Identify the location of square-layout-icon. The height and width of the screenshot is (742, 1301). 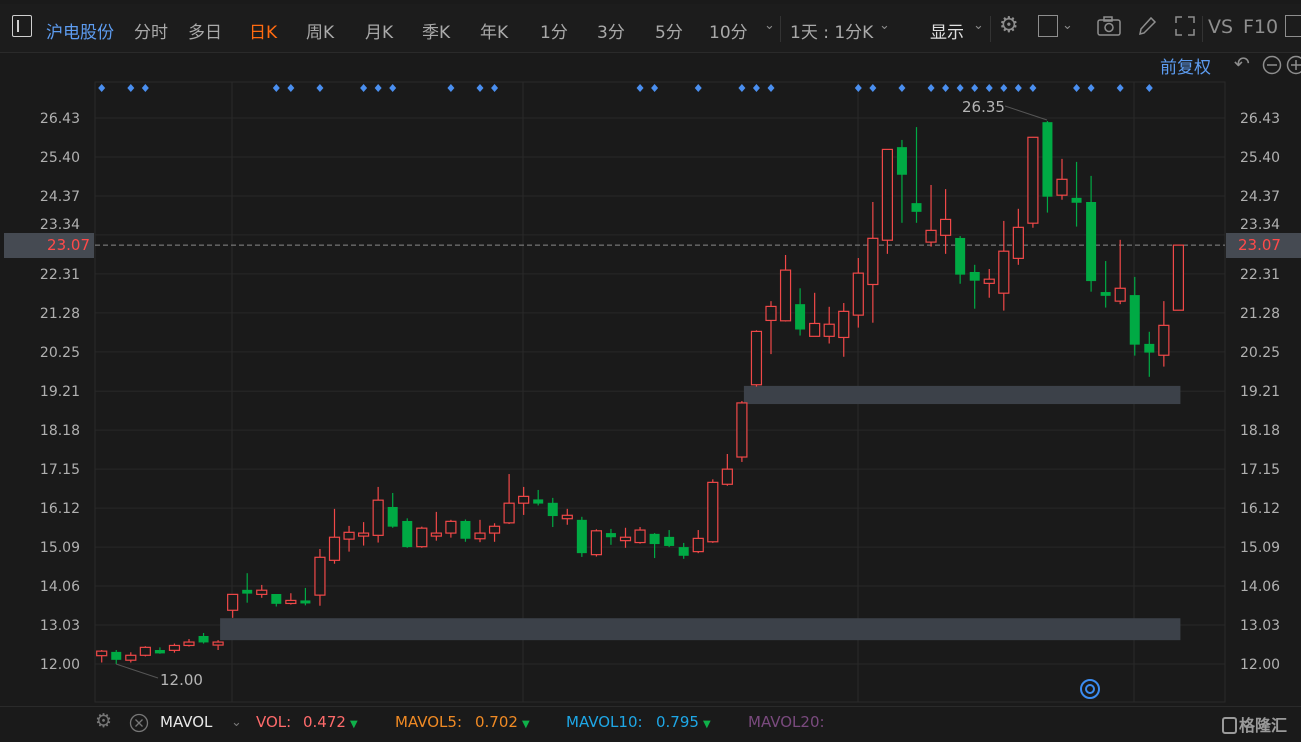
(1048, 26).